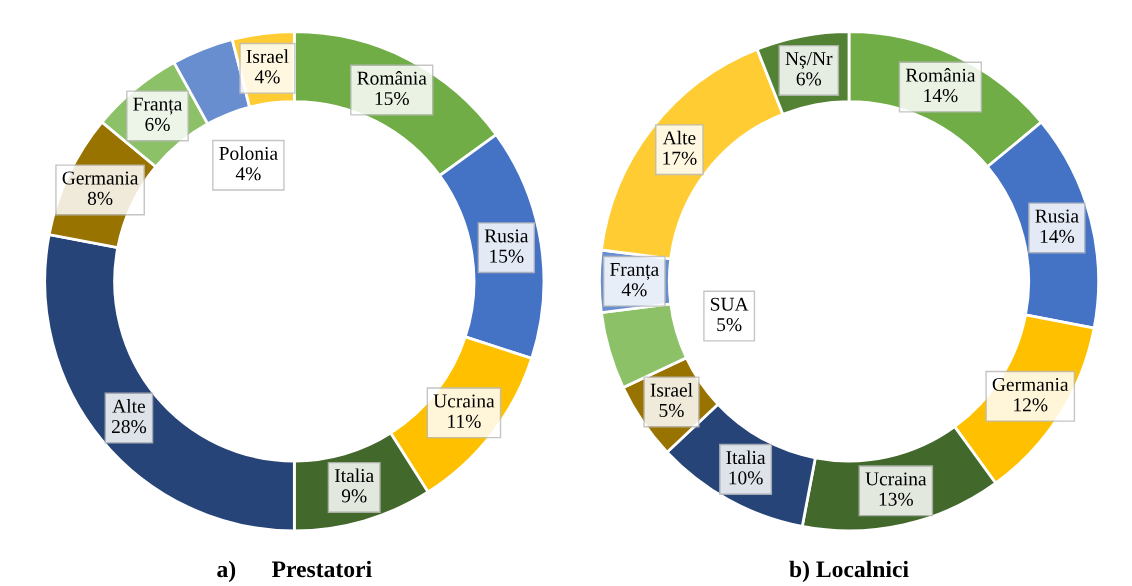 The image size is (1132, 586). Describe the element at coordinates (248, 153) in the screenshot. I see `slice-label: Polonia` at that location.